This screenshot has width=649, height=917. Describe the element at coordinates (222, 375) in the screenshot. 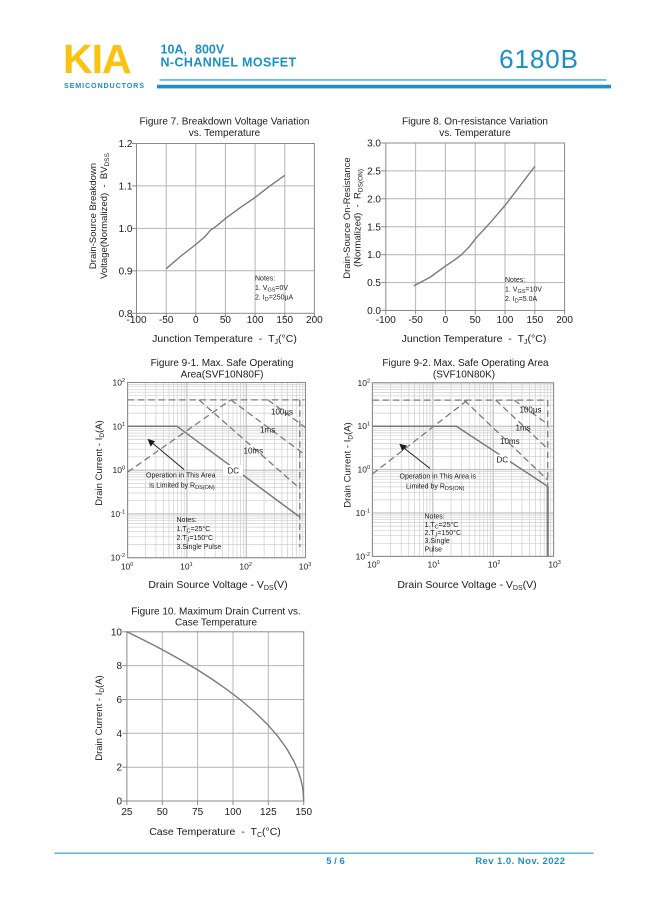

I see `svg-text: Area(SVF10N80F)` at that location.